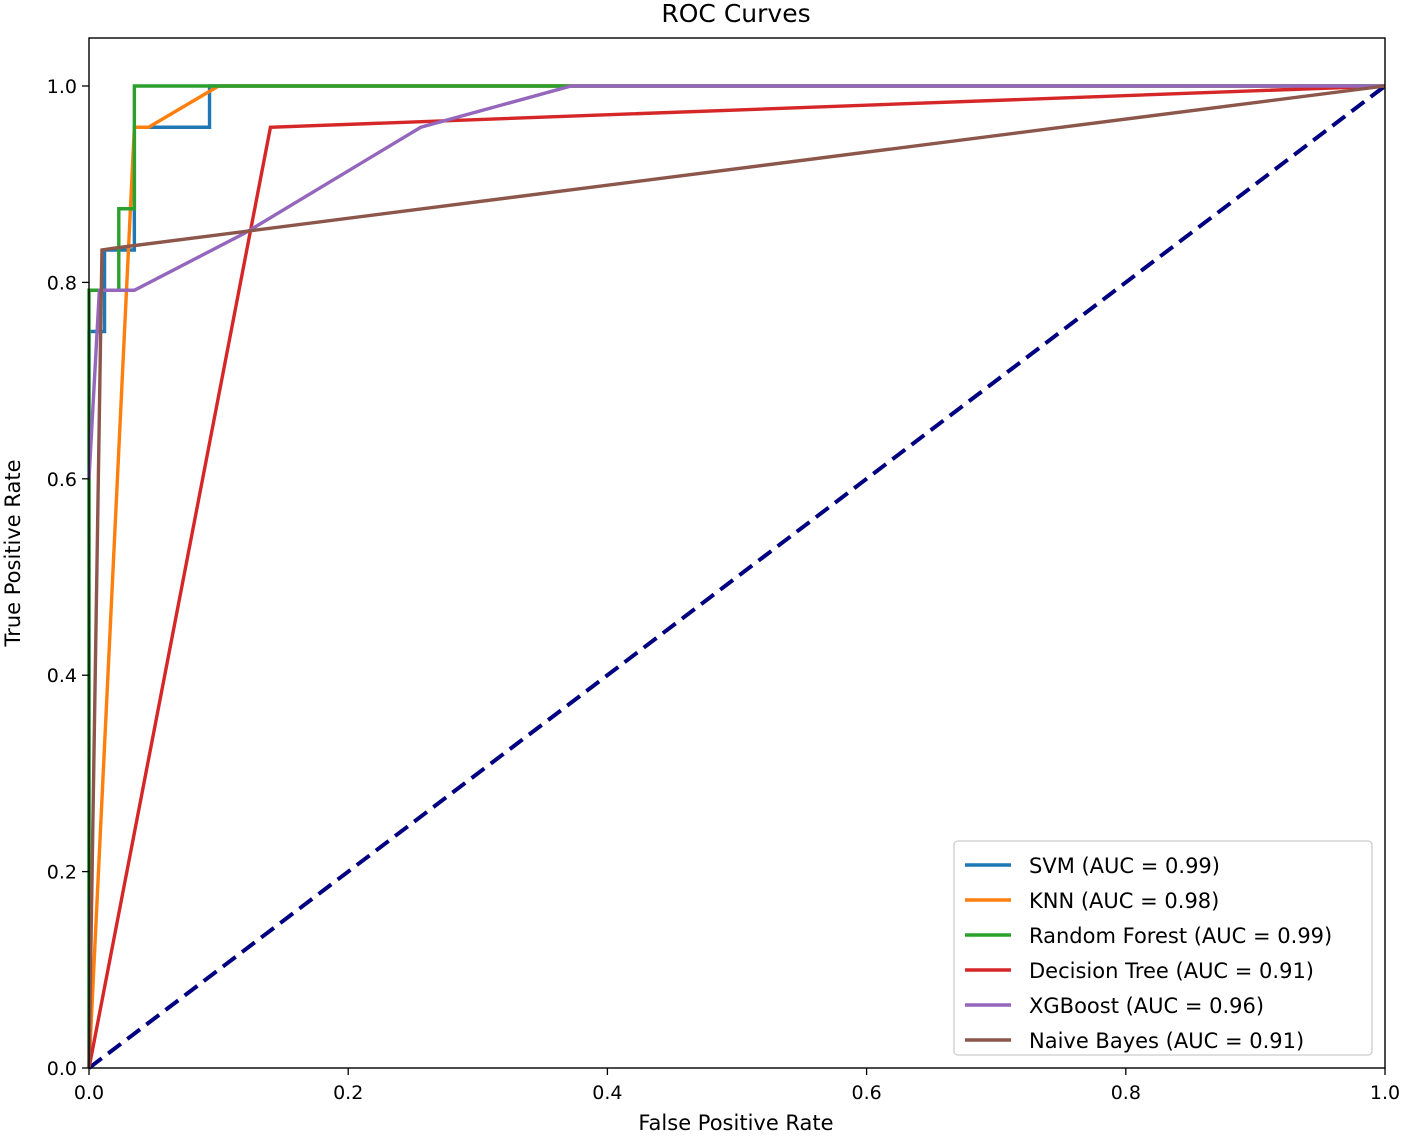 The image size is (1405, 1136). I want to click on legend-label-svm: SVM (AUC = 0.99), so click(1124, 866).